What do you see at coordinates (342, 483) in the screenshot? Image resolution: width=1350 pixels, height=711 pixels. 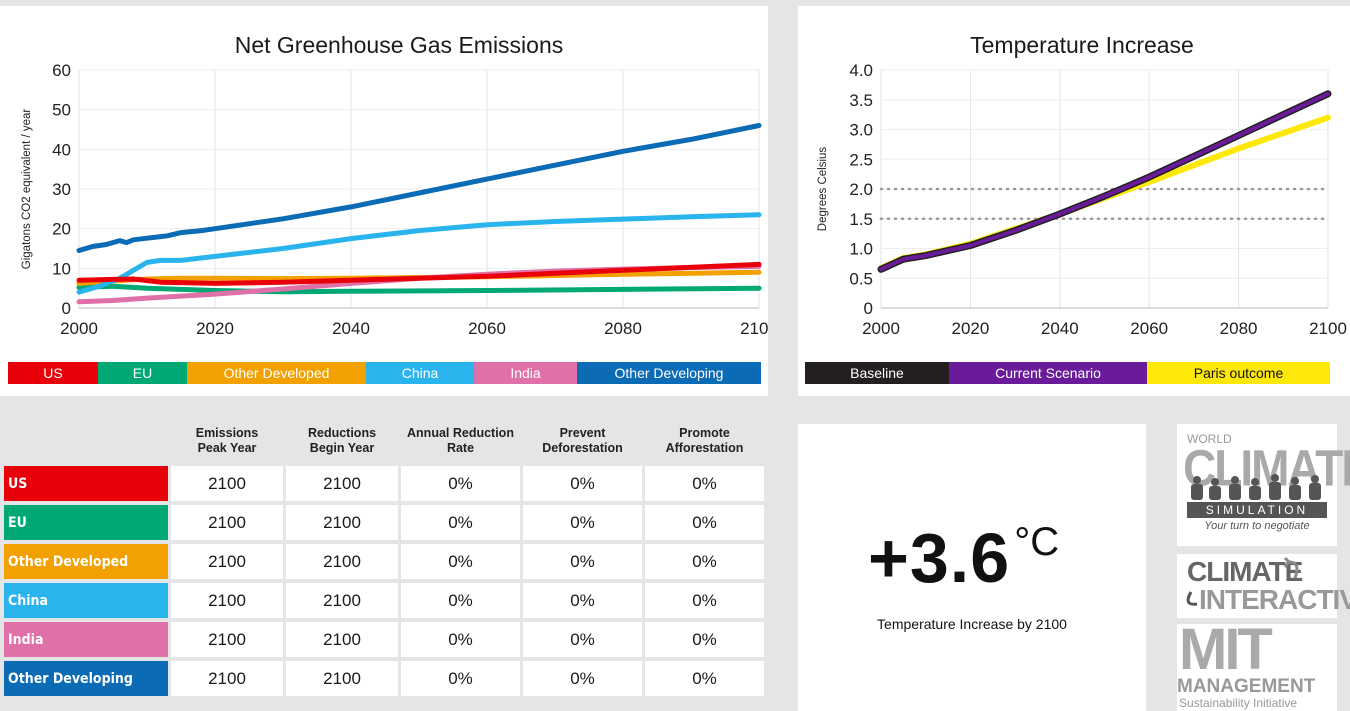 I see `table-cell-us-1: 2100` at bounding box center [342, 483].